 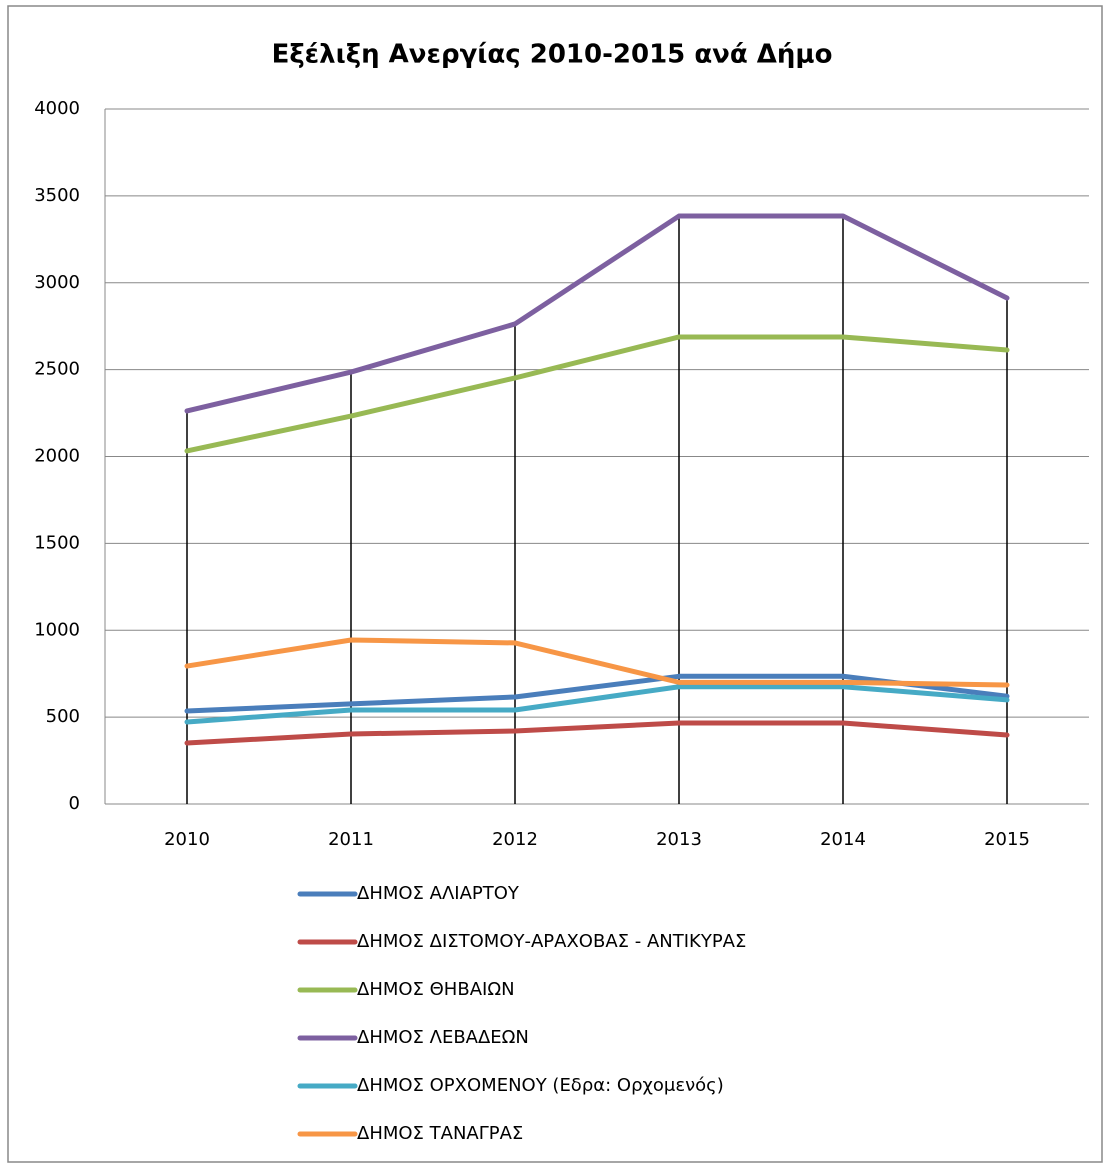 I want to click on chart-title: Εξέλιξη Ανεργίας 2010-2015 ανά Δήμο, so click(x=552, y=55).